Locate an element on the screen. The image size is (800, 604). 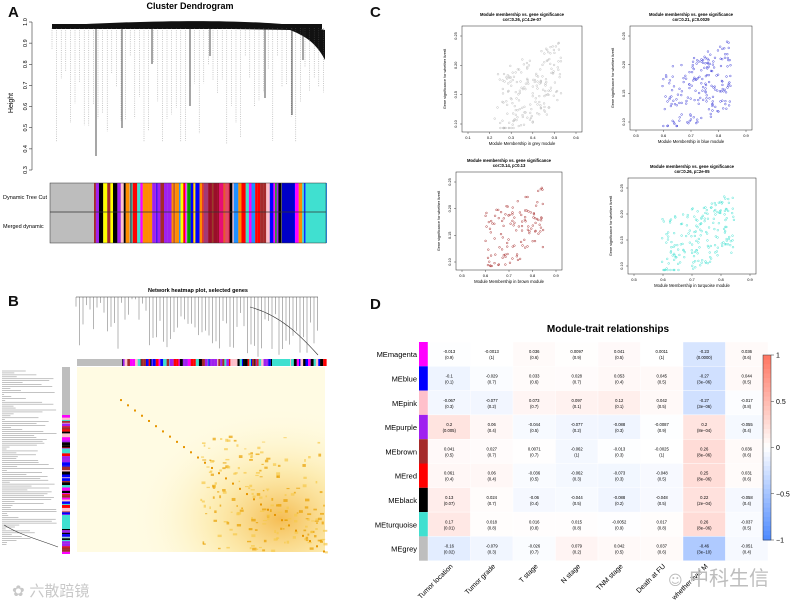
scatter-ylabel: Gene significance for whether liver8 is located at coordinates (613, 78).